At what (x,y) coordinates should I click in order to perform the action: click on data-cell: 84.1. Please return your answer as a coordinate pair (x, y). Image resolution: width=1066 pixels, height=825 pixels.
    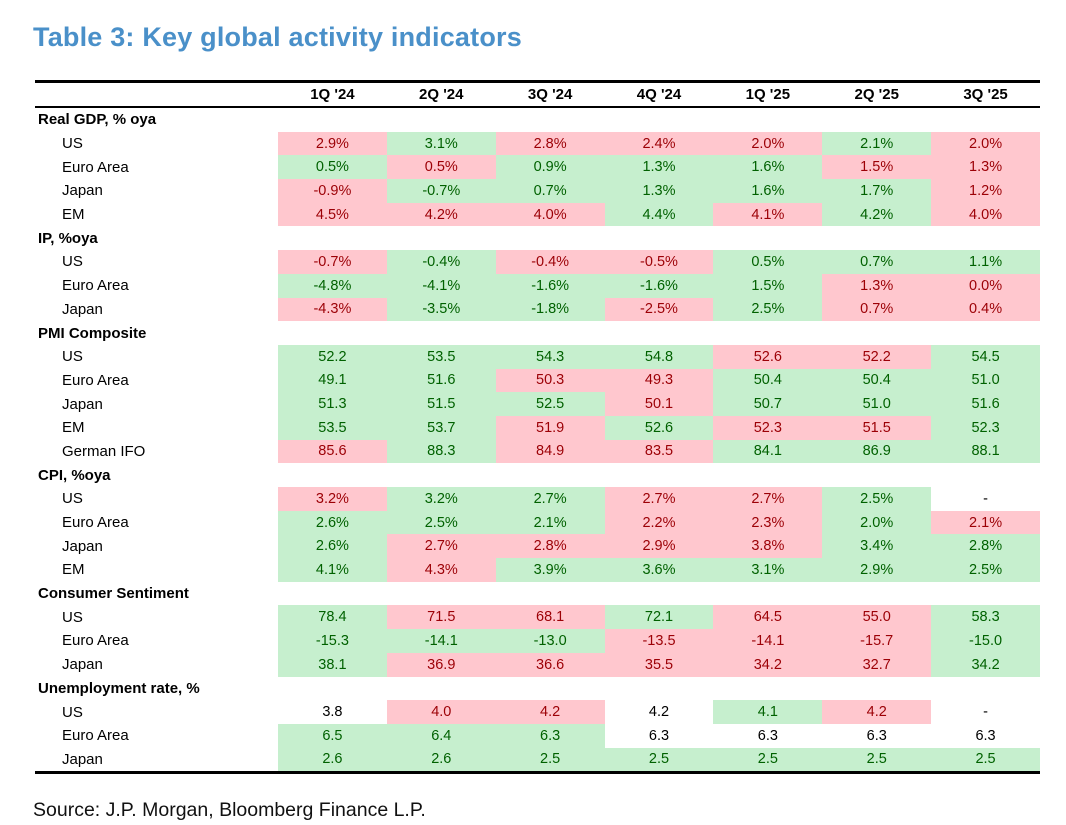
    Looking at the image, I should click on (768, 451).